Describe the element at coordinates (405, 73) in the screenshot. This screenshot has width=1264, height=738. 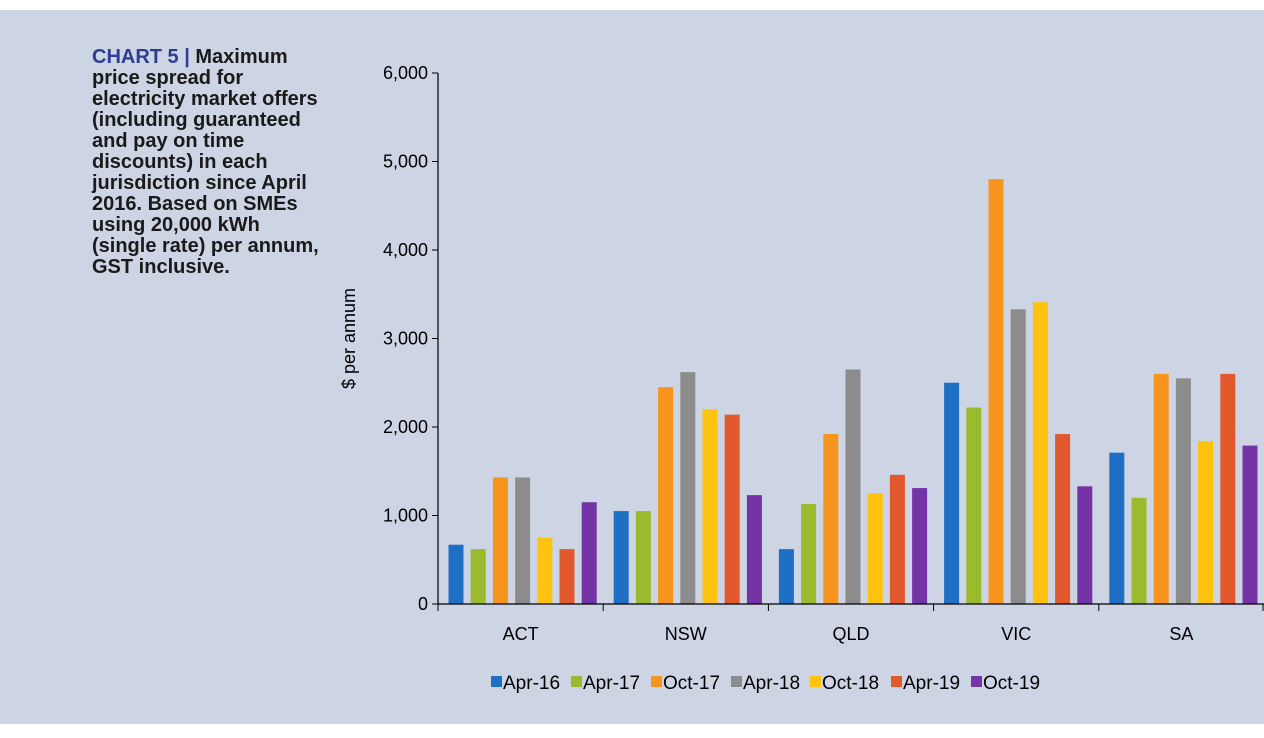
I see `y-tick-label: 6,000` at that location.